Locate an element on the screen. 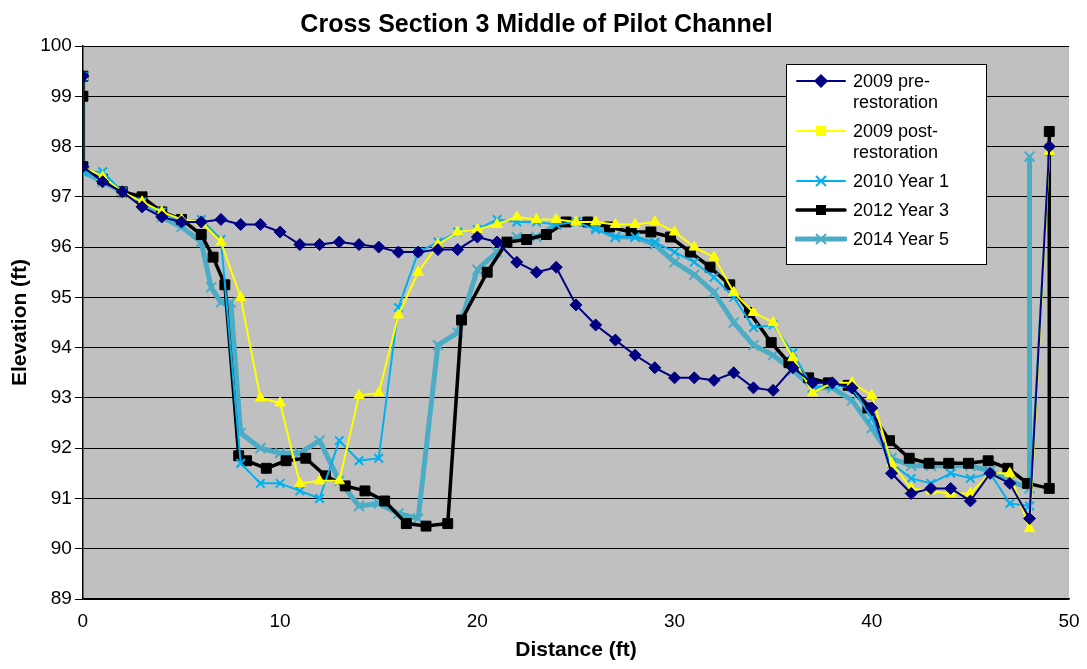  y-tick-label: 97 is located at coordinates (61, 196).